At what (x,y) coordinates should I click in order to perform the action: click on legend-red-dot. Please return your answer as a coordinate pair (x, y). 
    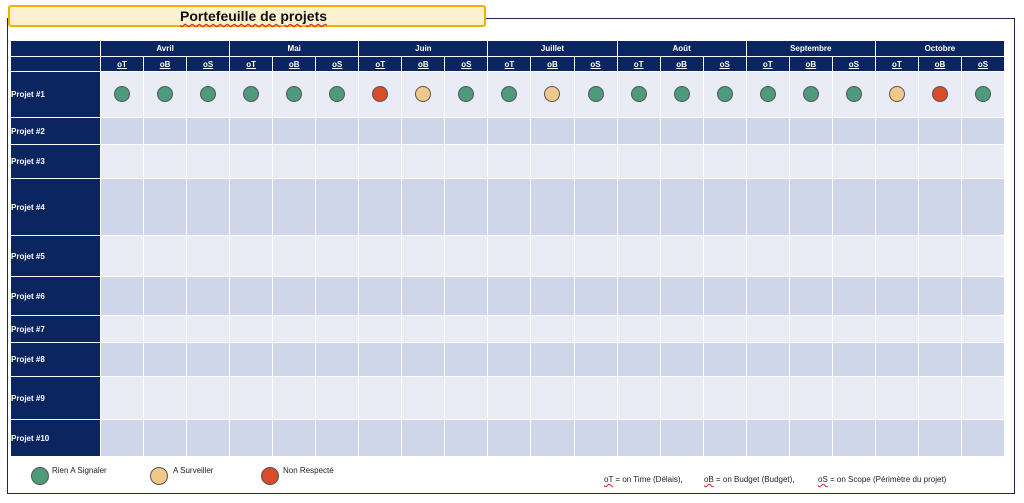
    Looking at the image, I should click on (270, 476).